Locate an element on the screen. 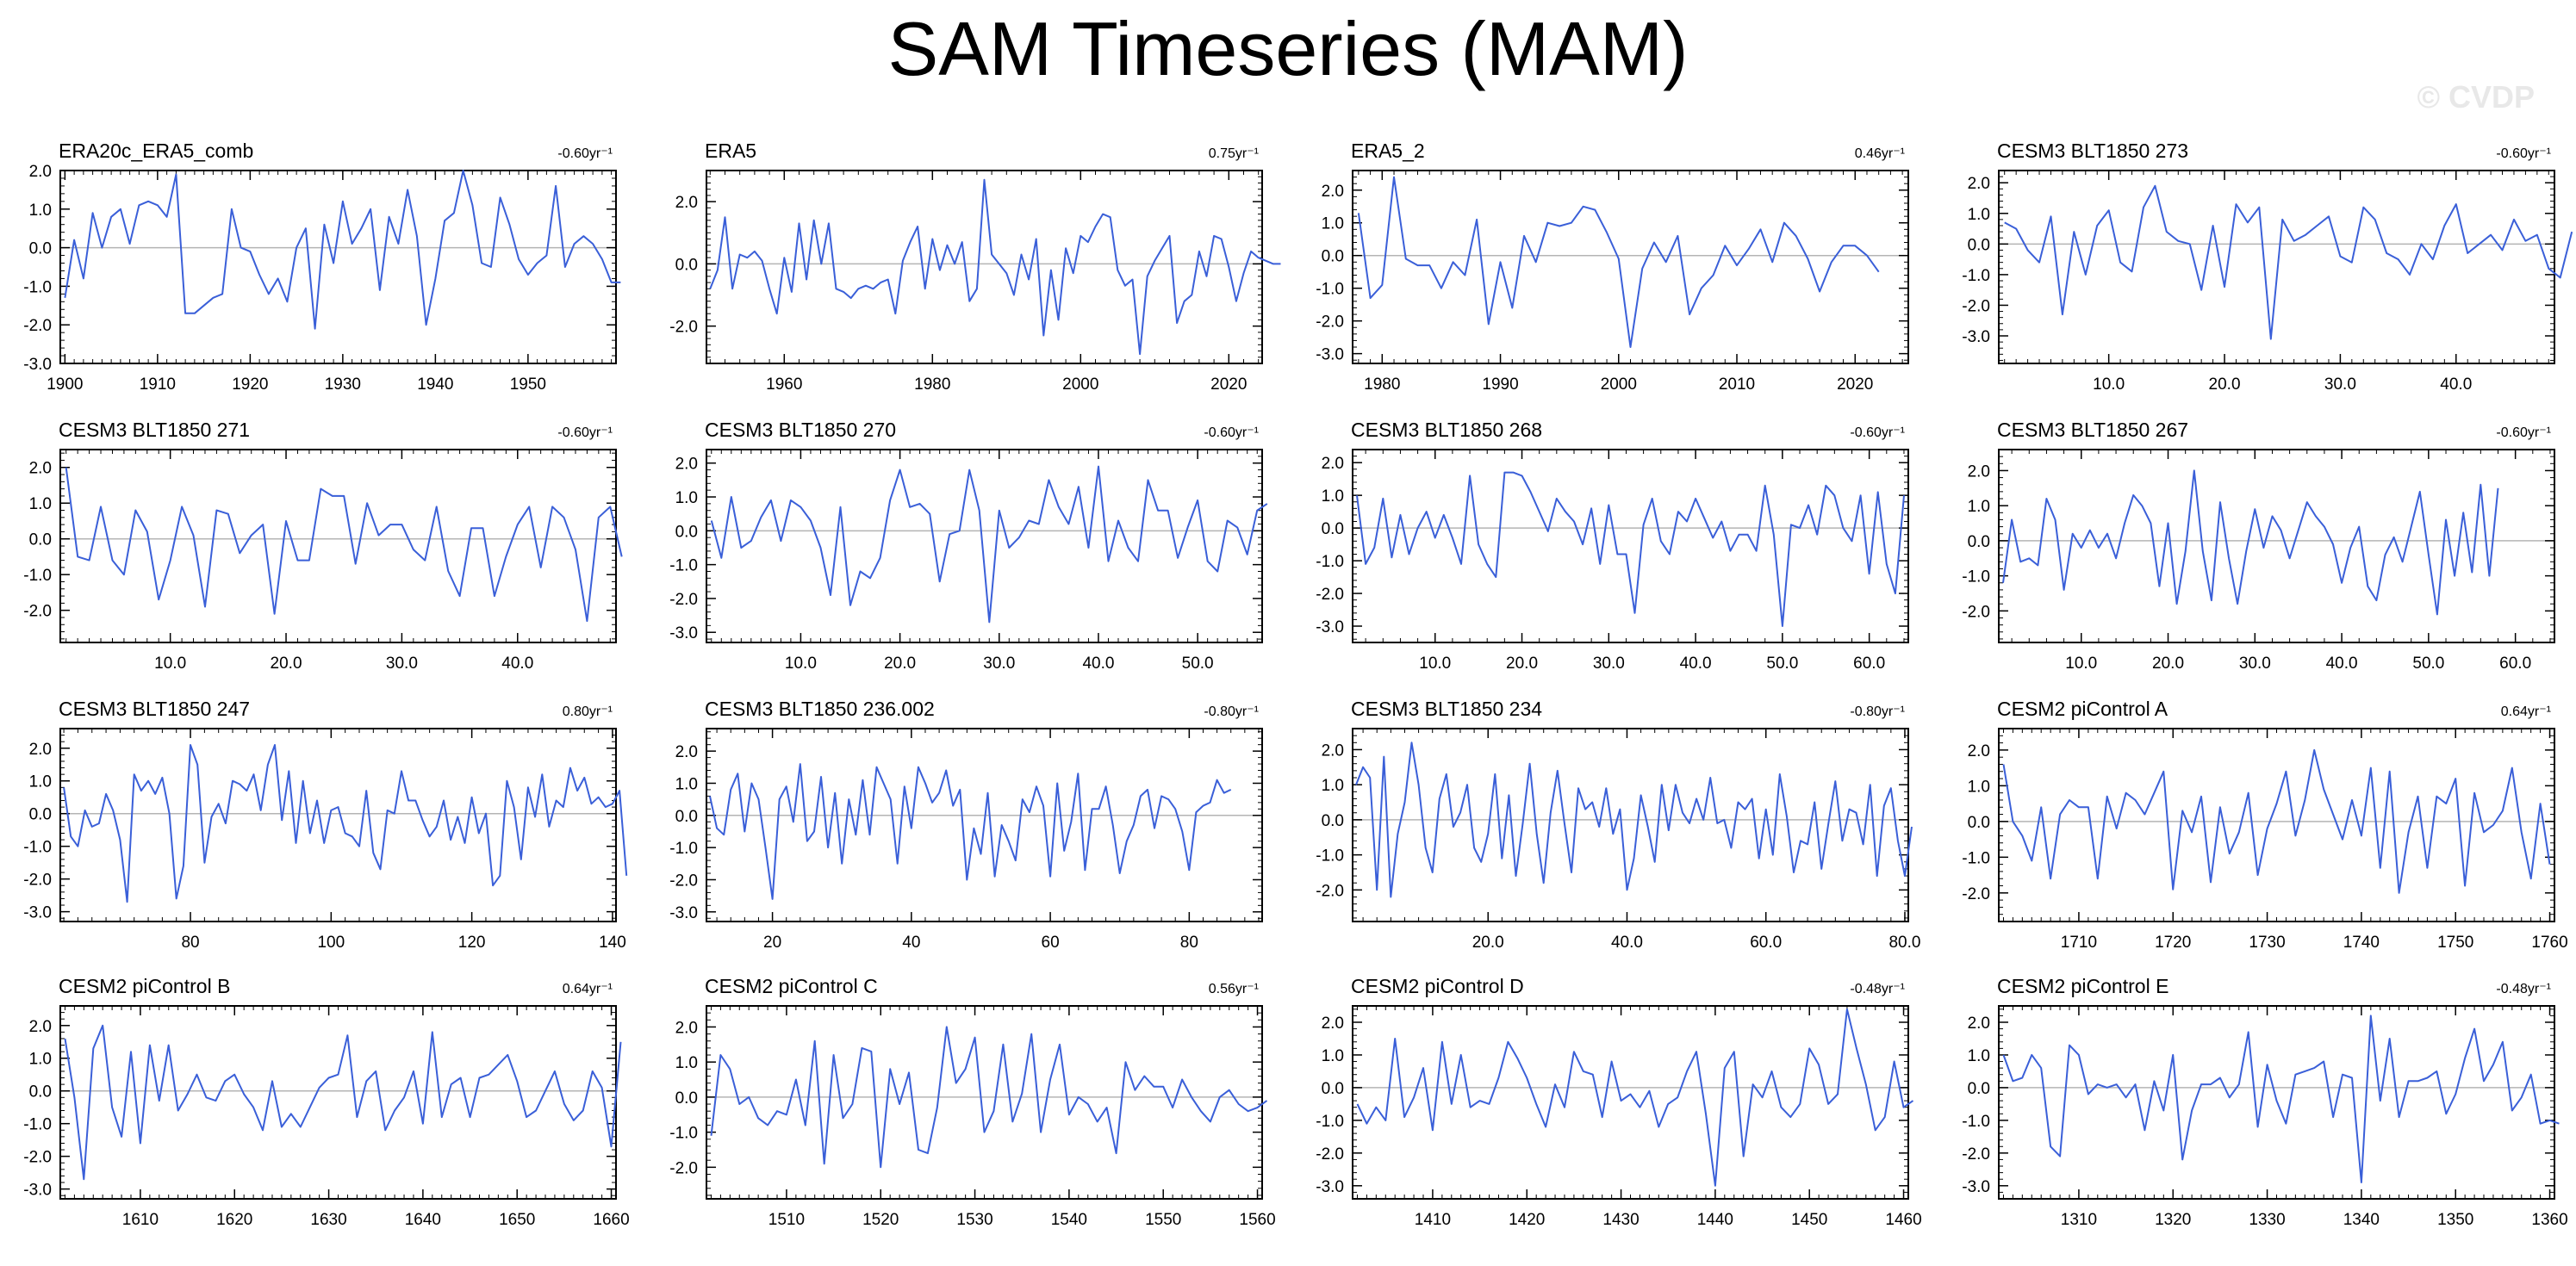  x-tick-label: 1960 is located at coordinates (784, 384).